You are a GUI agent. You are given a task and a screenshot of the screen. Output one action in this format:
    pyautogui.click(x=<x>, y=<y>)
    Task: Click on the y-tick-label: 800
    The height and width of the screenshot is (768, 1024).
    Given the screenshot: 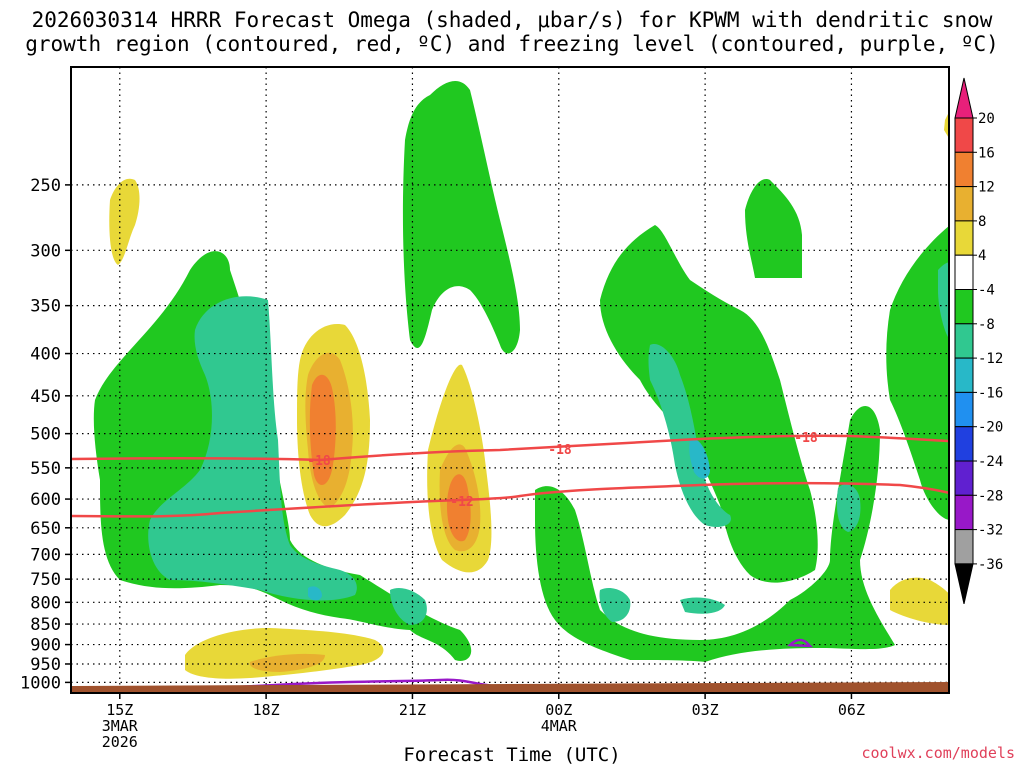 What is the action you would take?
    pyautogui.click(x=45, y=603)
    